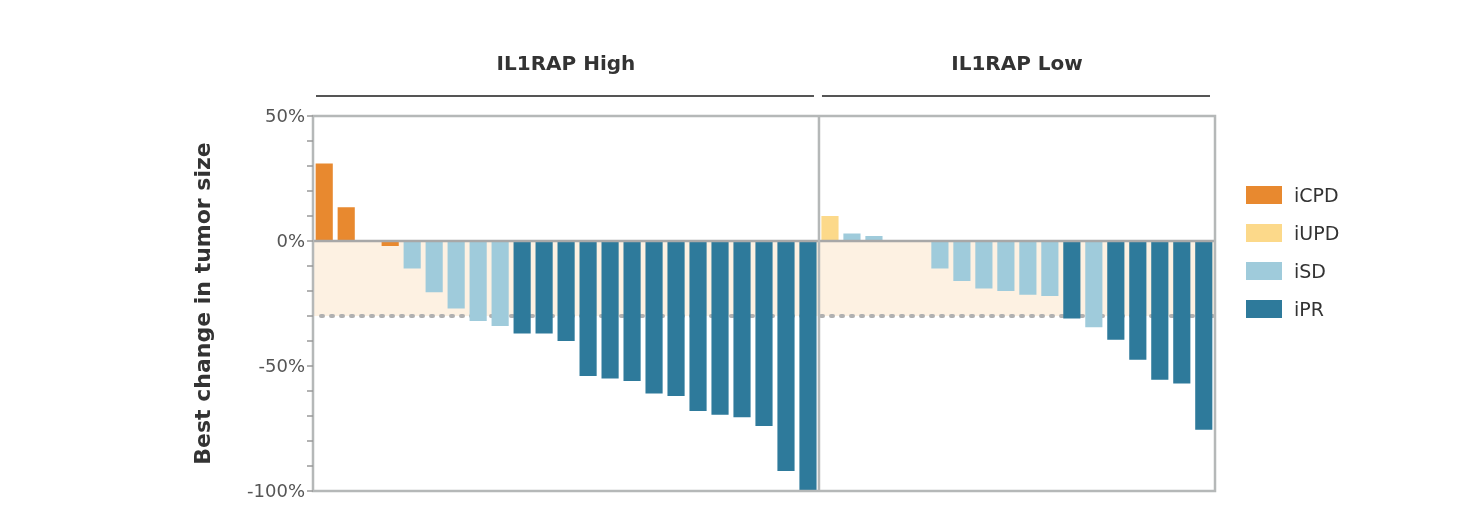 This screenshot has height=506, width=1478. What do you see at coordinates (284, 116) in the screenshot?
I see `y-tick-label: 50%` at bounding box center [284, 116].